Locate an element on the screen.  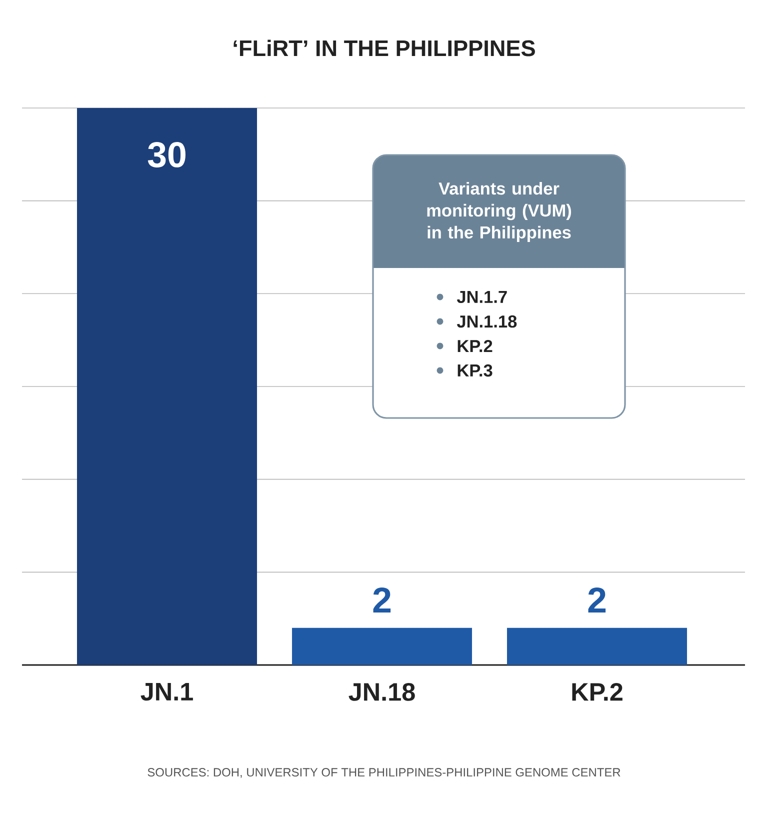
x-tick-label: JN.18 is located at coordinates (381, 692).